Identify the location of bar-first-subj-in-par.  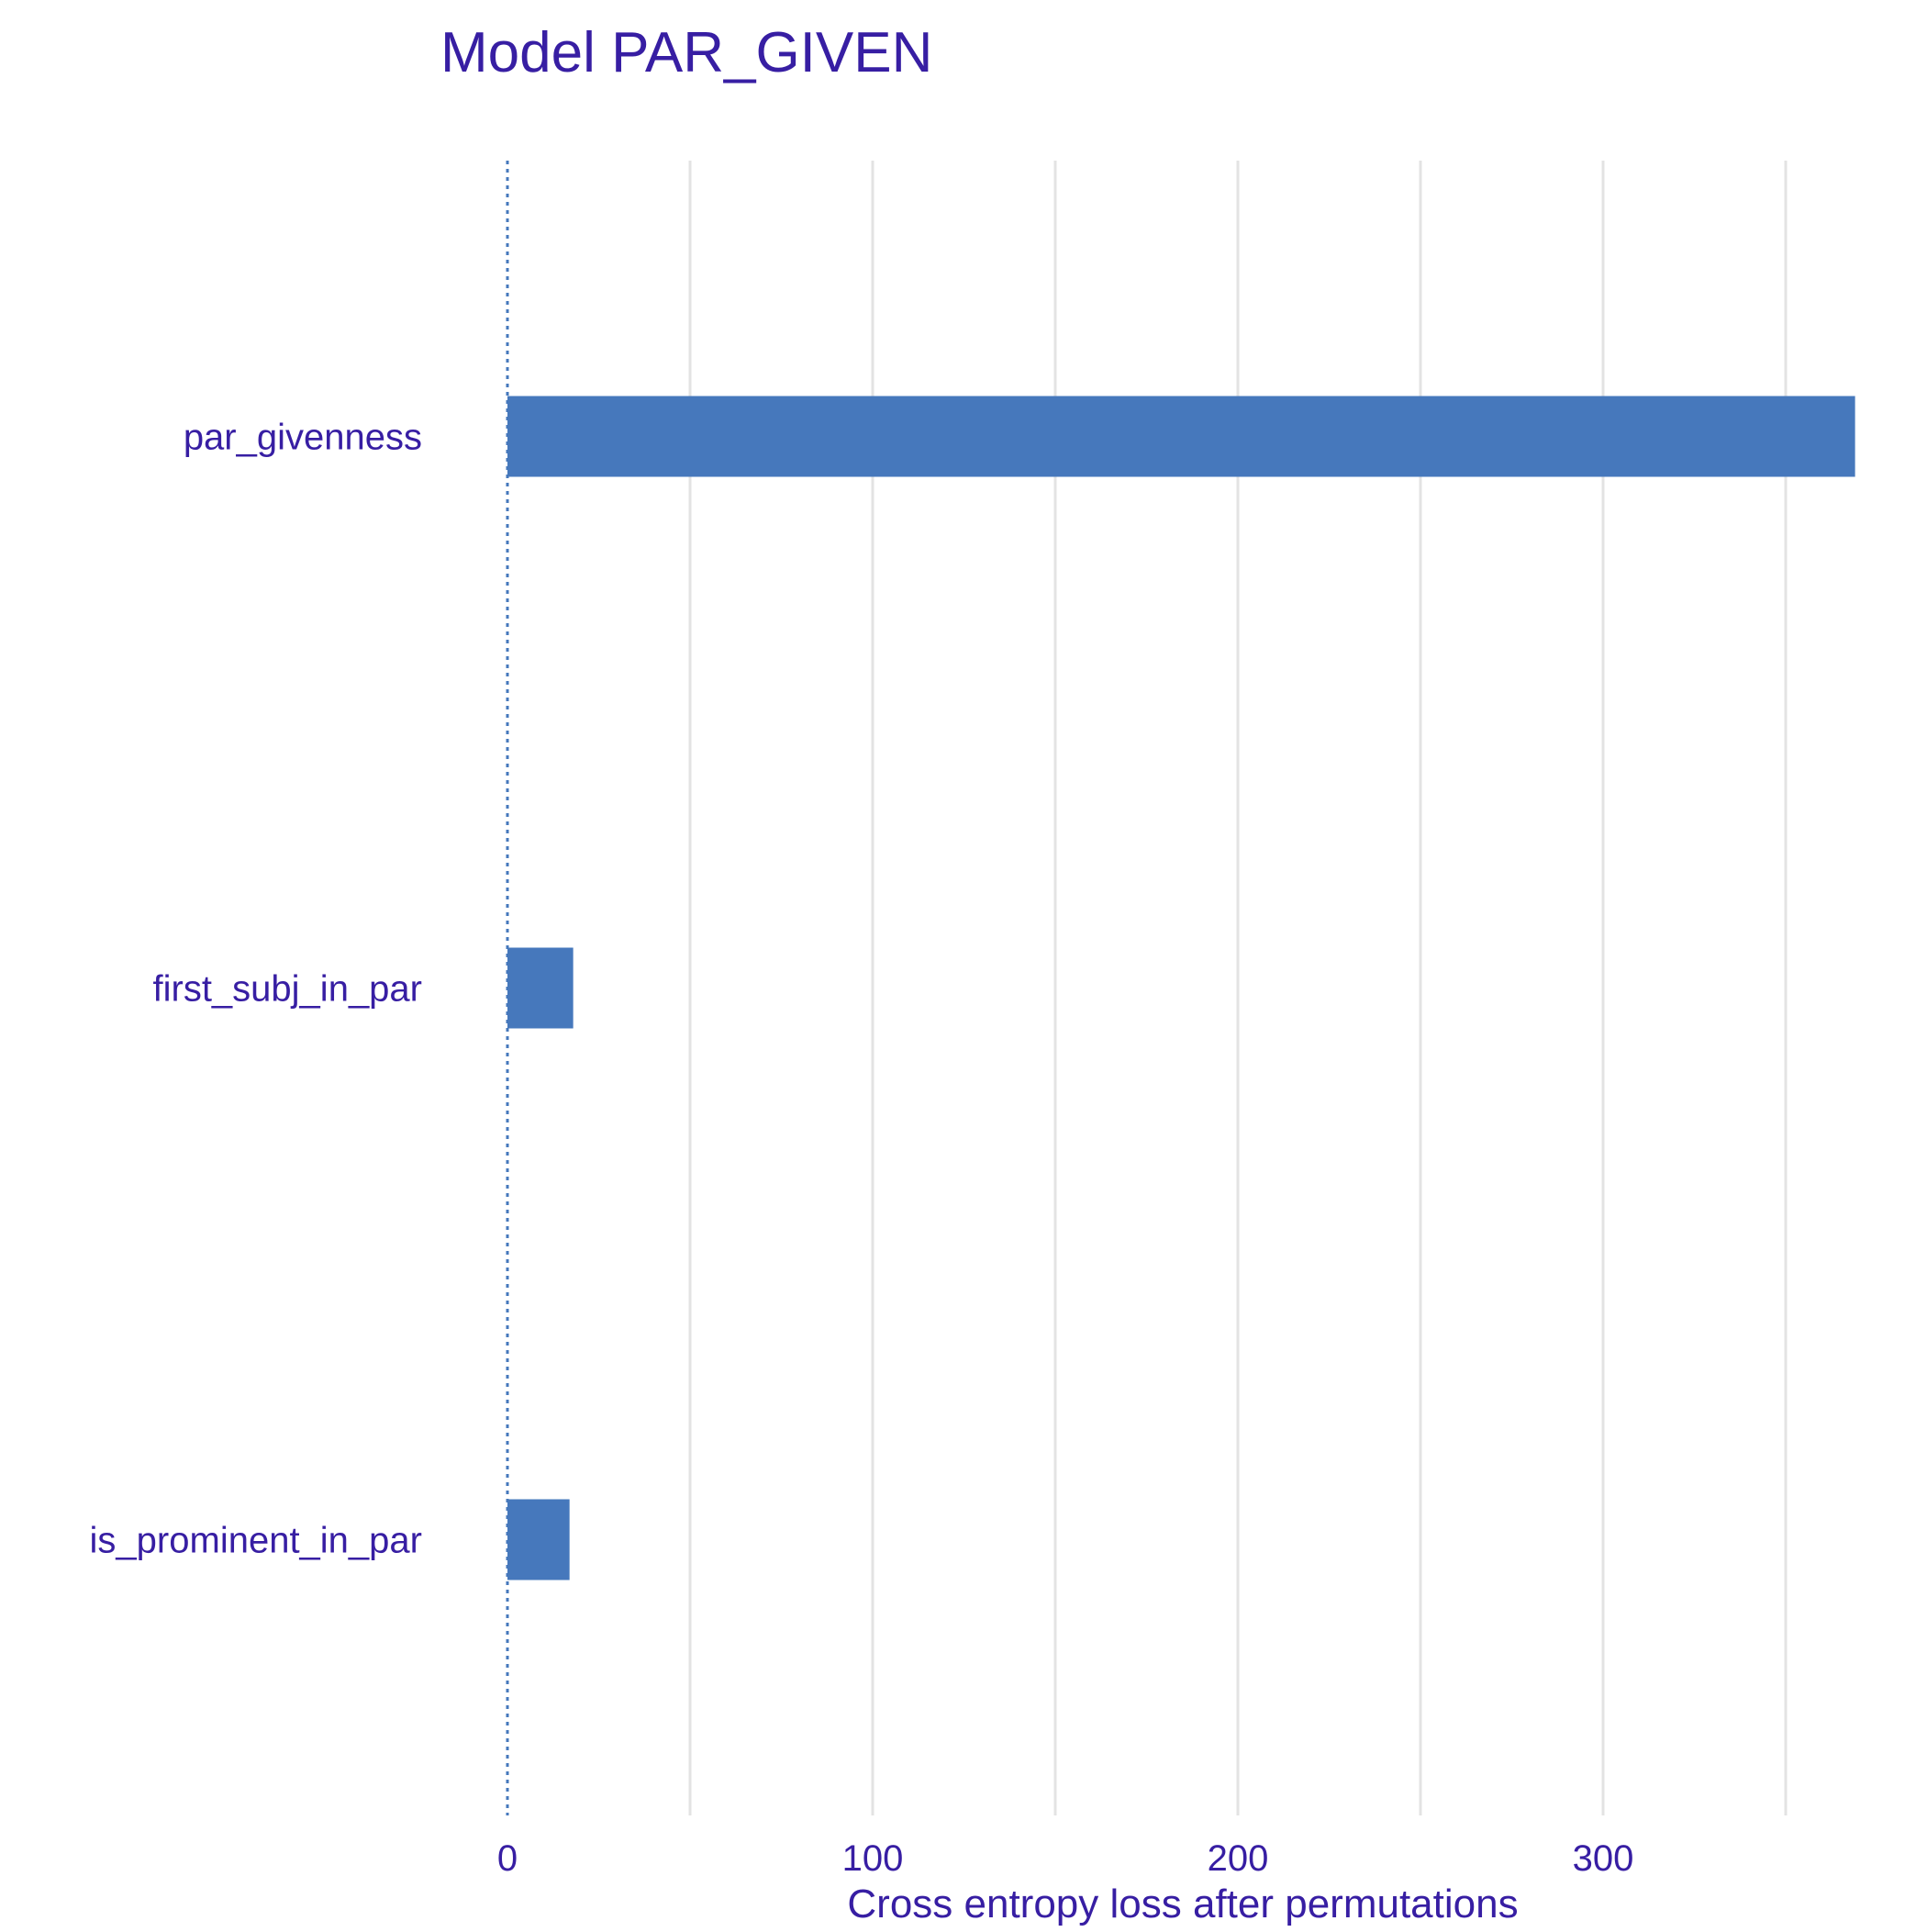
(540, 988).